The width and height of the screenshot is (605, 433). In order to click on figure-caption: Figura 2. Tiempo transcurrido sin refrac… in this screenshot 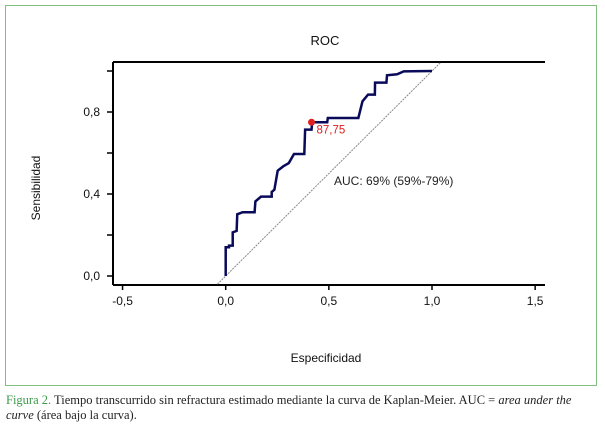, I will do `click(301, 408)`.